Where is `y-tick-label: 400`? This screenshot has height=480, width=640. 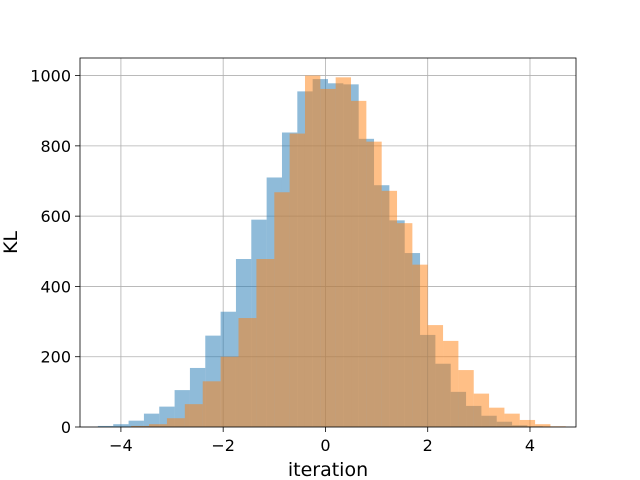 y-tick-label: 400 is located at coordinates (55, 286).